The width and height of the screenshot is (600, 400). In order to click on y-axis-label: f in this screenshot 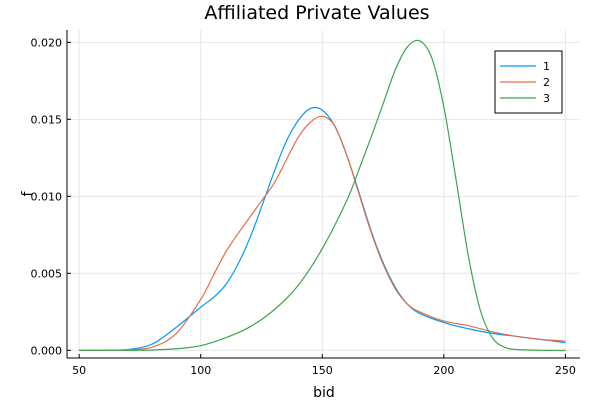, I will do `click(28, 193)`.